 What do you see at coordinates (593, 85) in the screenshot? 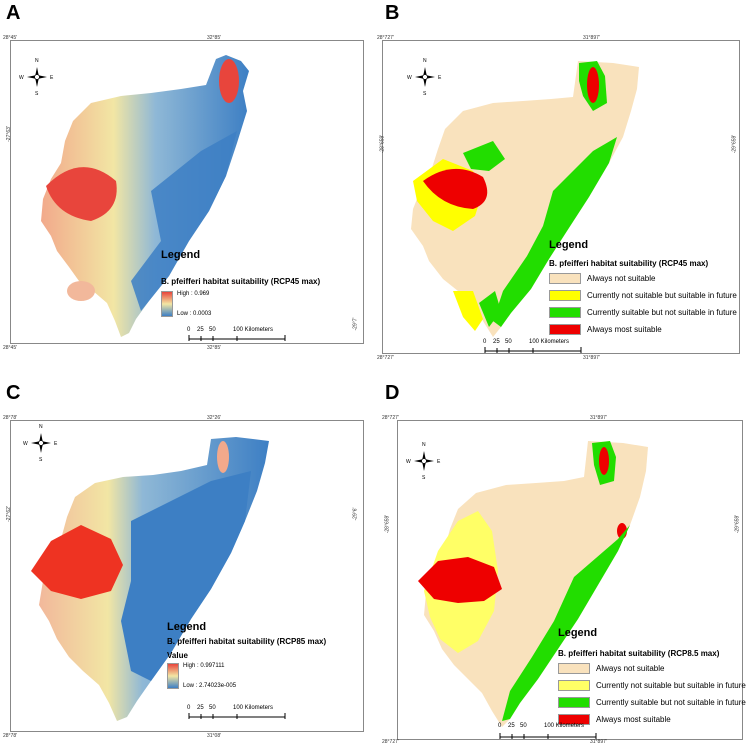
I see `red-north` at bounding box center [593, 85].